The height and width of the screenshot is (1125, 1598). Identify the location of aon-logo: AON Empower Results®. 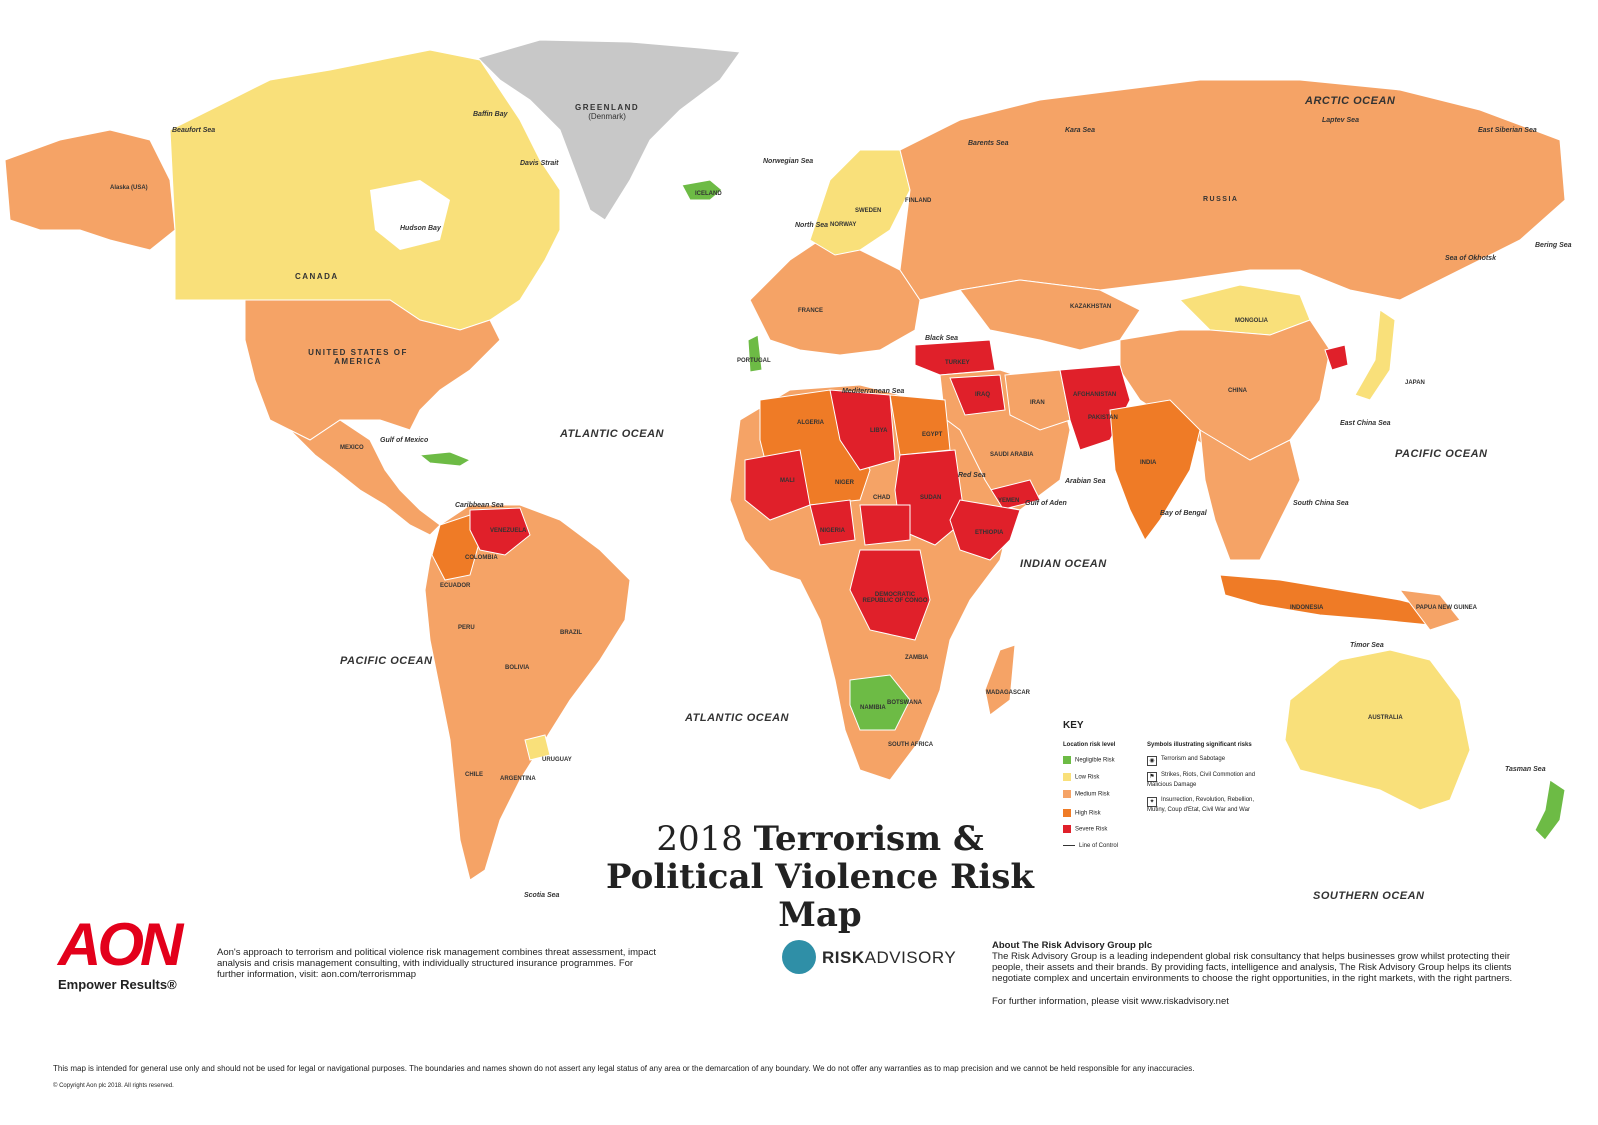
(128, 960).